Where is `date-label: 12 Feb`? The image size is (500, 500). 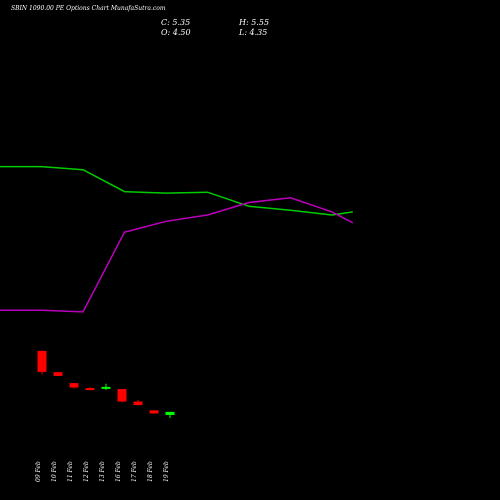
date-label: 12 Feb is located at coordinates (86, 471).